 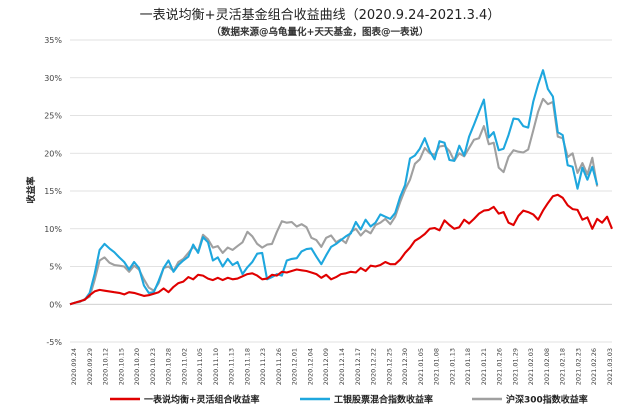 What do you see at coordinates (184, 366) in the screenshot?
I see `x-tick-label: 2020.11.02` at bounding box center [184, 366].